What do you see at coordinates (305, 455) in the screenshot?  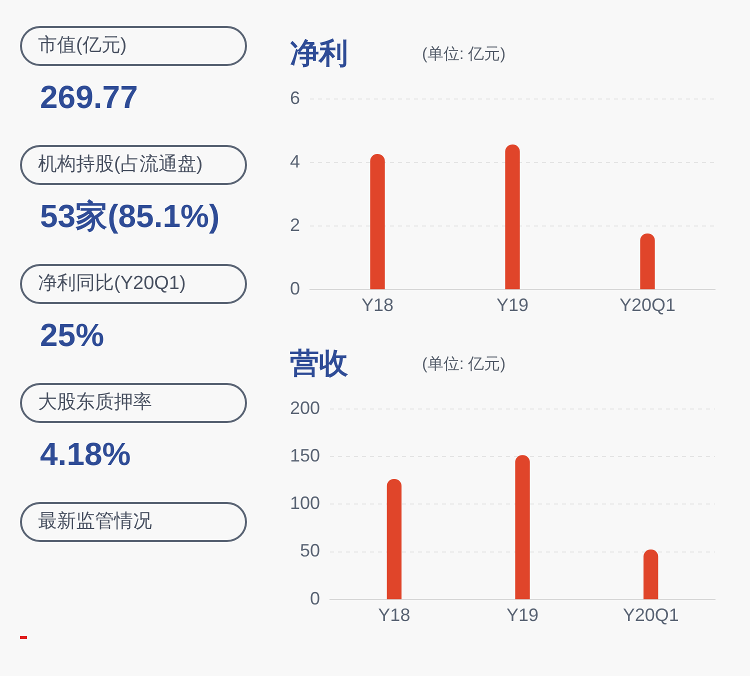 I see `y-tick-label: 150` at bounding box center [305, 455].